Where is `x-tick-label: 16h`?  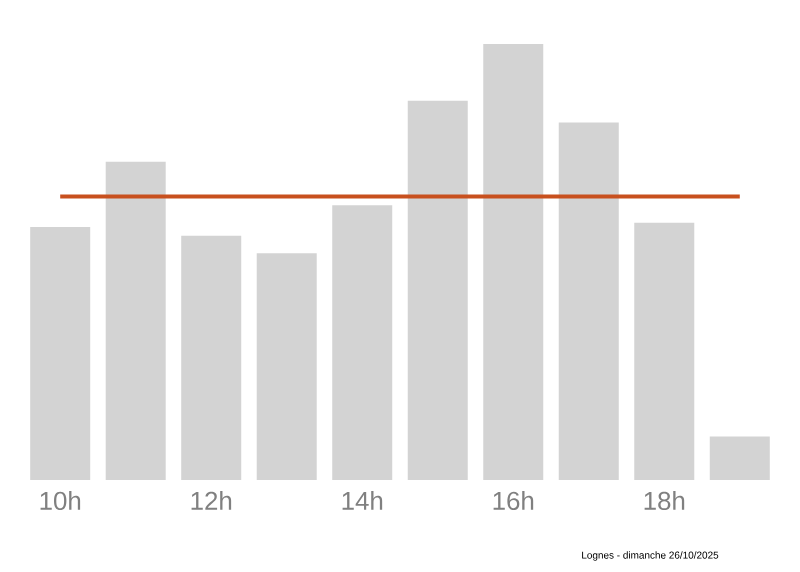
x-tick-label: 16h is located at coordinates (513, 501).